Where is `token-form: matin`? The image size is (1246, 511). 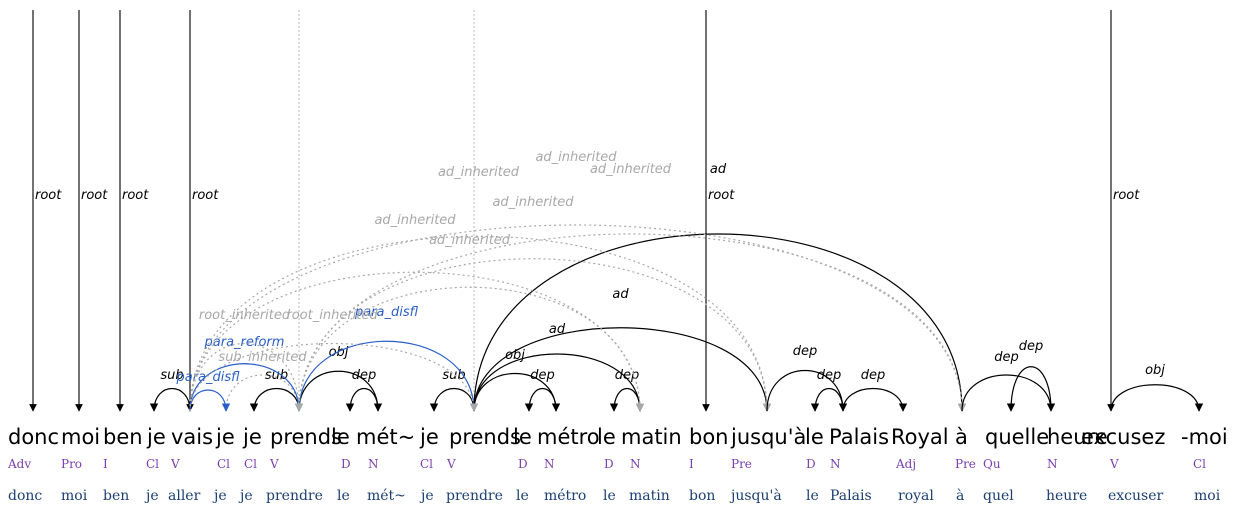
token-form: matin is located at coordinates (651, 437).